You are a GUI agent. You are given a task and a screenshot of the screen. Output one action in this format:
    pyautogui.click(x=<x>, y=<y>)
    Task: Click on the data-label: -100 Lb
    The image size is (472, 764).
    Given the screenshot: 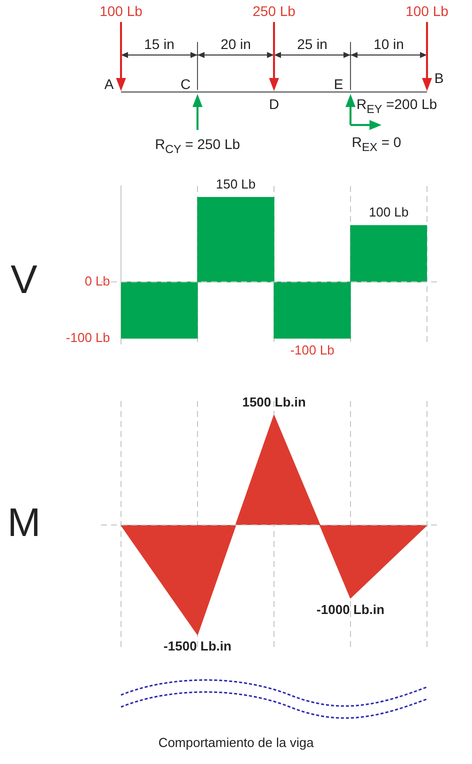 What is the action you would take?
    pyautogui.click(x=312, y=350)
    